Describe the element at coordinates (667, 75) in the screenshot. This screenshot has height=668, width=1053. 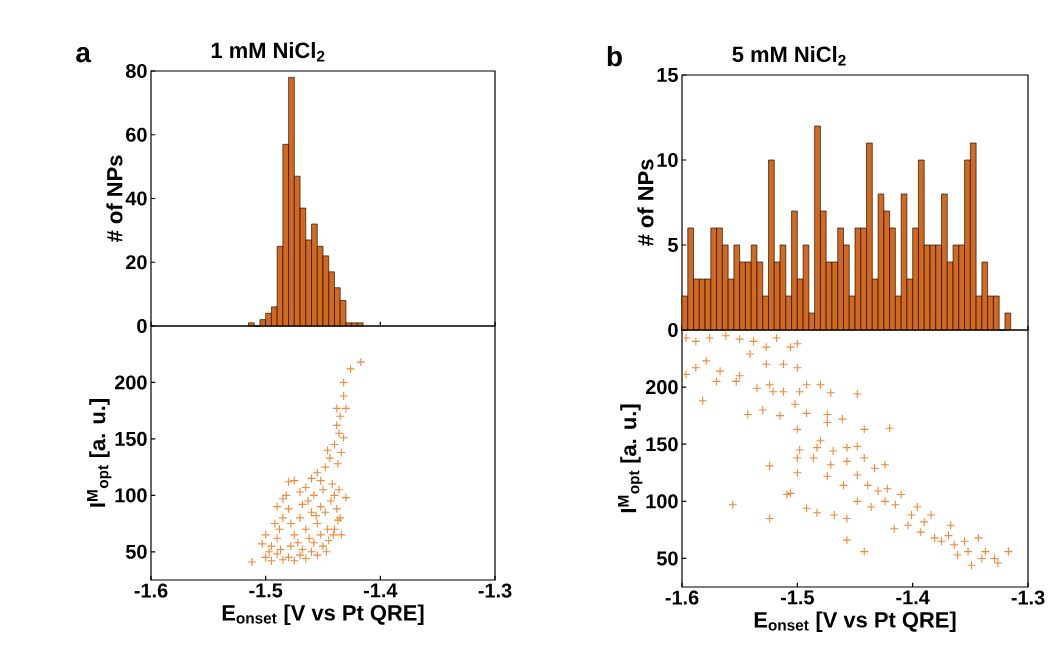
I see `y-tick-label: 15` at that location.